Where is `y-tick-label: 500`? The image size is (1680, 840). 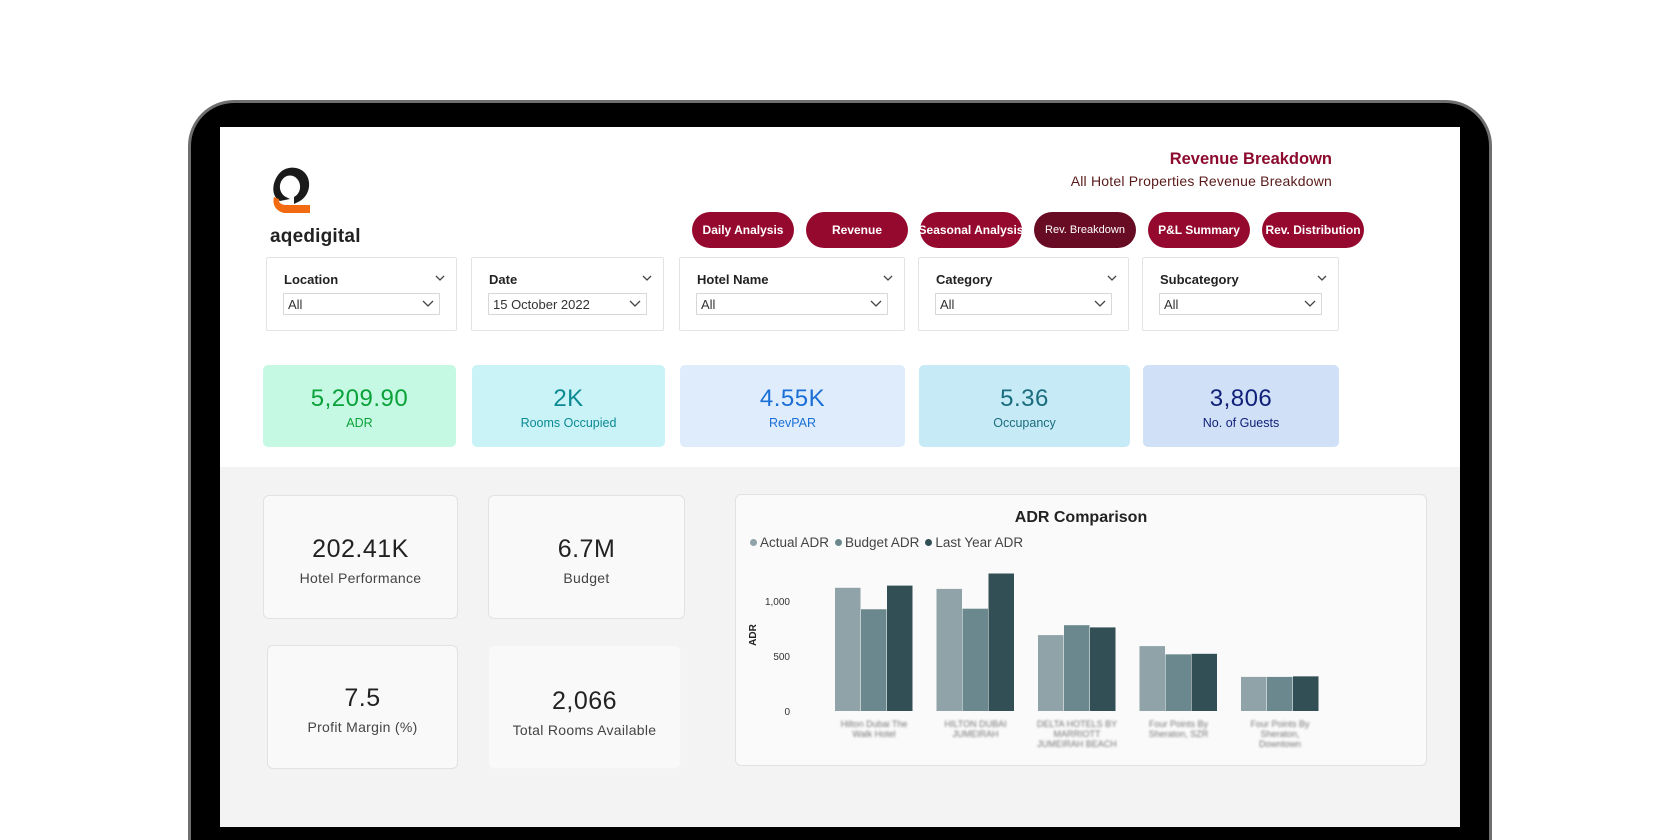
y-tick-label: 500 is located at coordinates (781, 657).